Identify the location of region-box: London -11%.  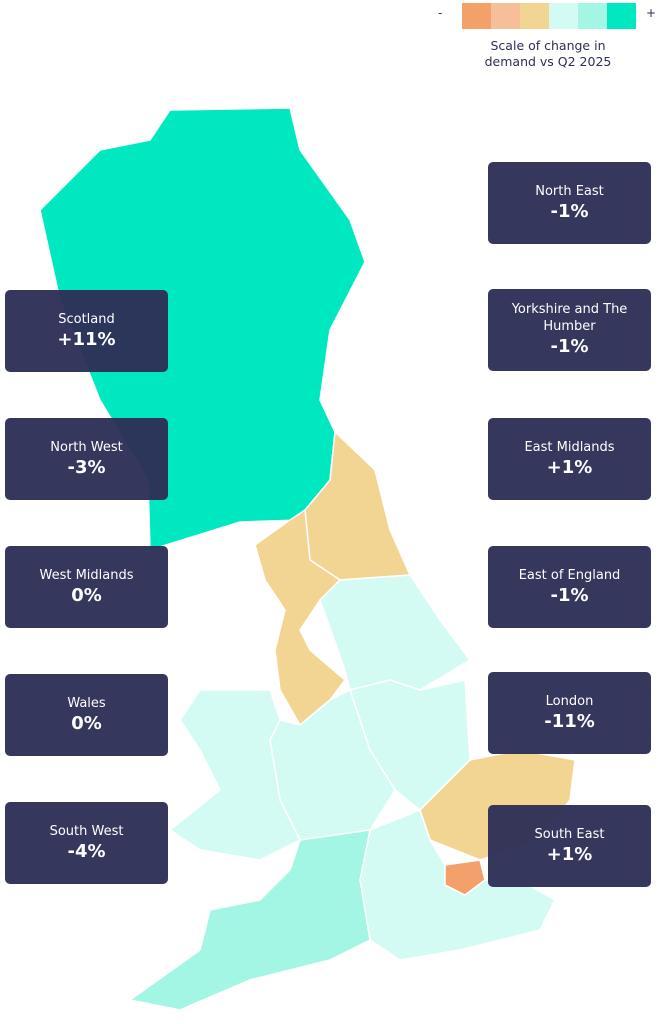
(569, 713).